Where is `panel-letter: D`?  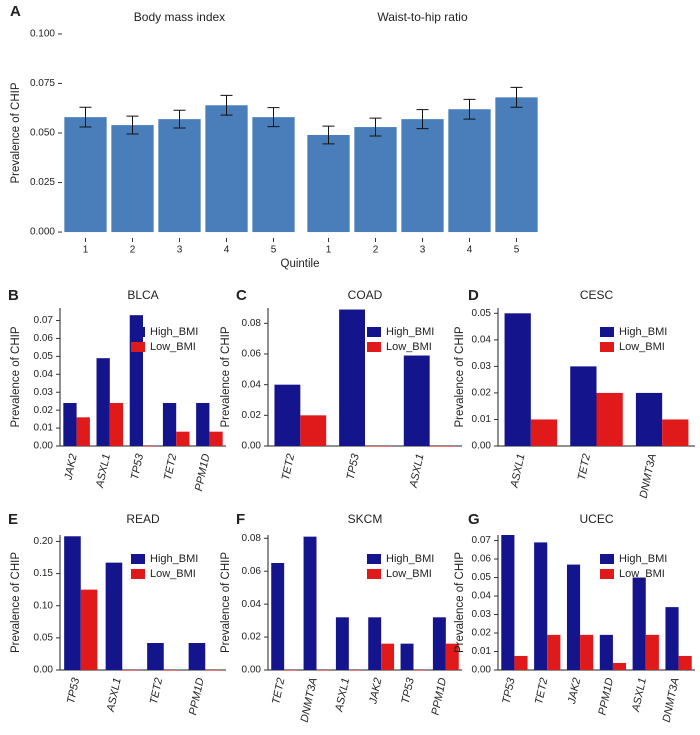 panel-letter: D is located at coordinates (473, 295).